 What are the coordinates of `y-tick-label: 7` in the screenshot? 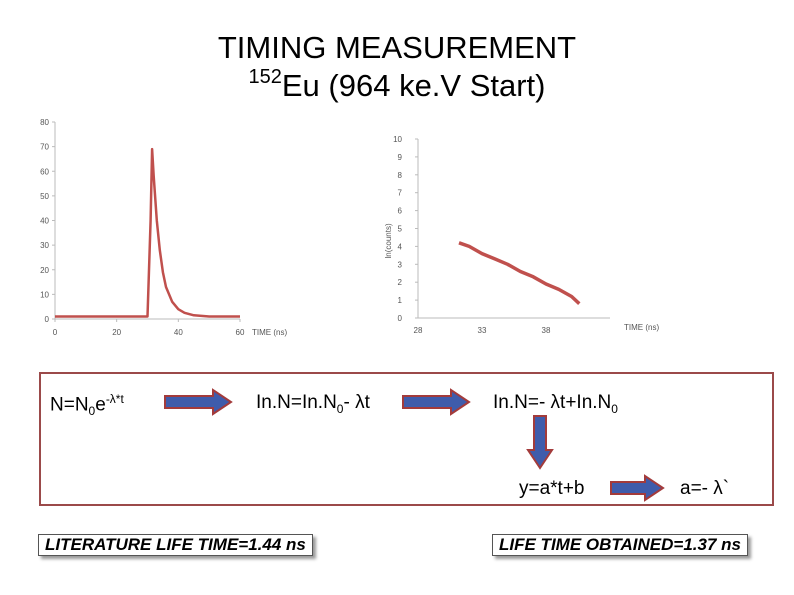 It's located at (400, 193).